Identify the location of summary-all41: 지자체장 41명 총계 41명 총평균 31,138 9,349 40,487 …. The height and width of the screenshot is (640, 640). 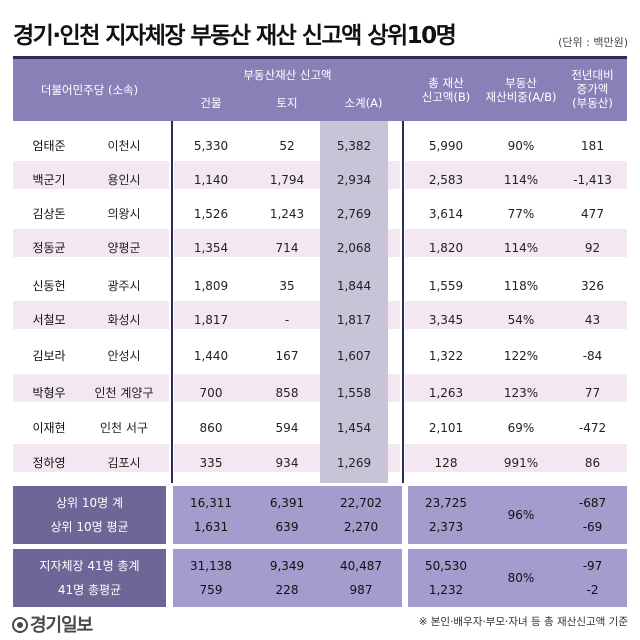
(320, 578).